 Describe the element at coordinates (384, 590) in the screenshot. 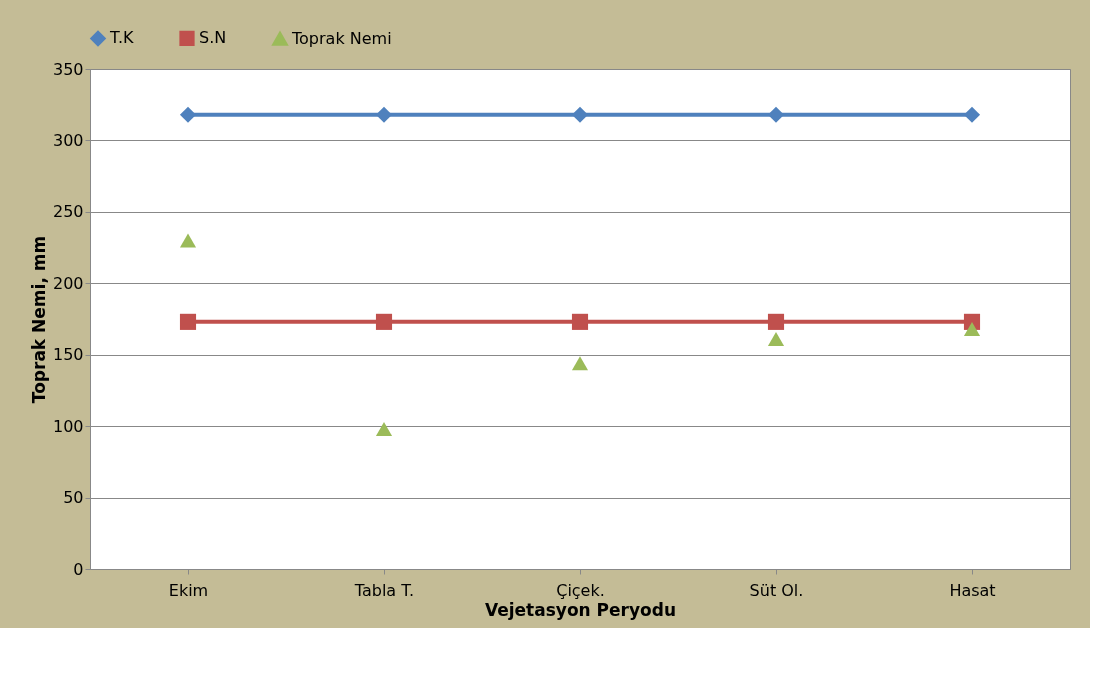

I see `x-tick-label: Tabla T.` at that location.